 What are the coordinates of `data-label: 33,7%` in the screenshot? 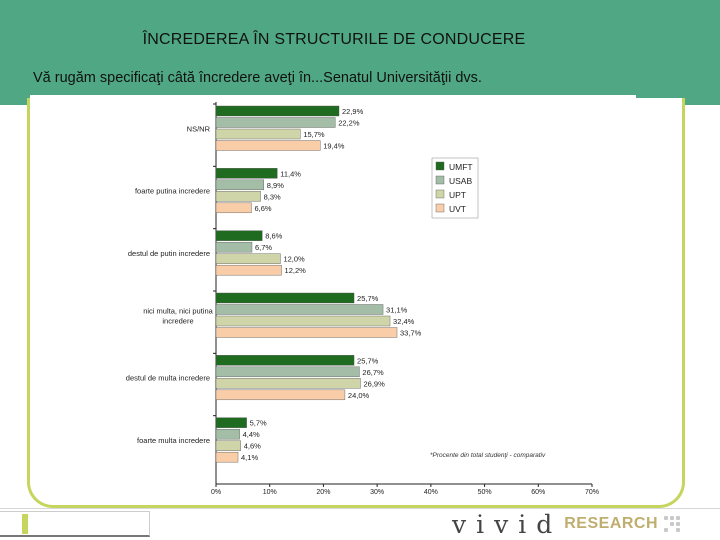 It's located at (411, 333).